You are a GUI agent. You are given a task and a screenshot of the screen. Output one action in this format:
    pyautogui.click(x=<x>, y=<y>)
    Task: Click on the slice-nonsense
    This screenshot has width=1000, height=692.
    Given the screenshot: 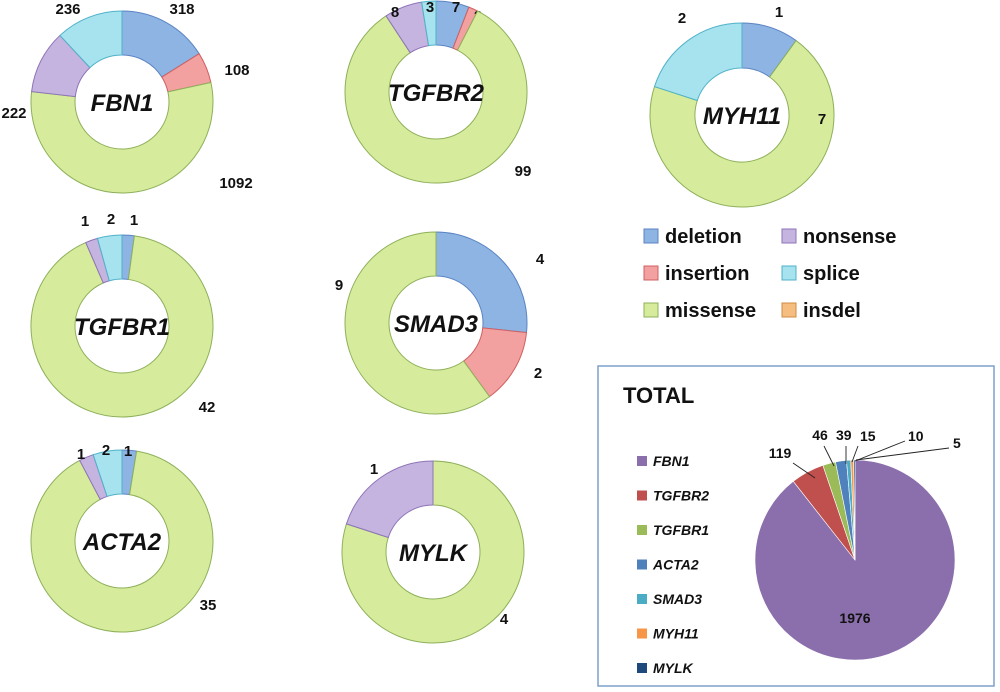 What is the action you would take?
    pyautogui.click(x=389, y=499)
    